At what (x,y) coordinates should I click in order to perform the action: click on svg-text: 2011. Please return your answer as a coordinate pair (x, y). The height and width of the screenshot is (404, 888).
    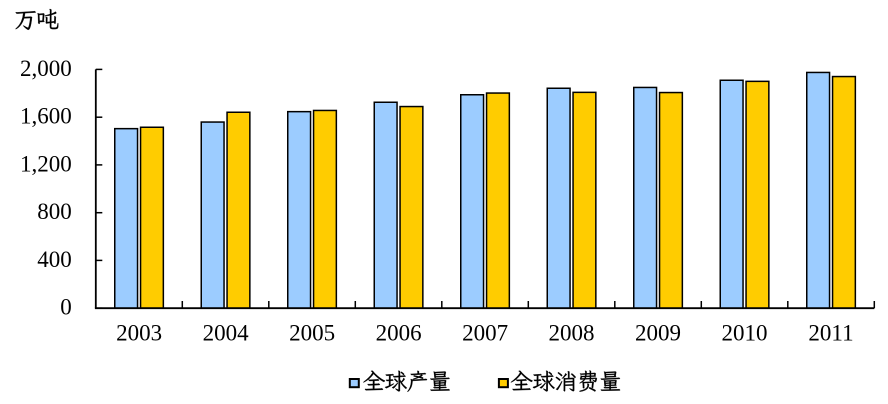
    Looking at the image, I should click on (830, 333).